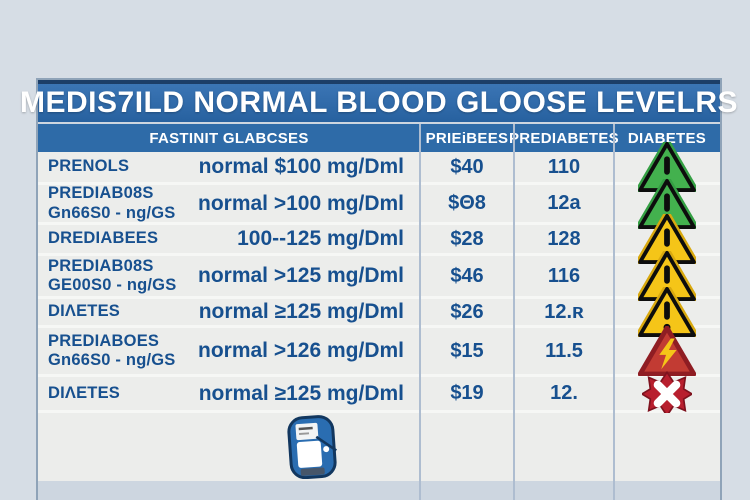 This screenshot has width=750, height=500. I want to click on table-row: DIΛETES normal ≥125 mg/Dml $19 12., so click(379, 393).